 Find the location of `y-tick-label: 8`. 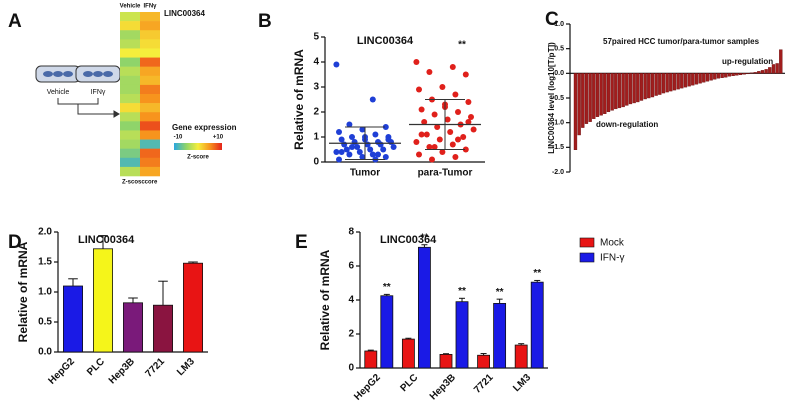

y-tick-label: 8 is located at coordinates (351, 232).